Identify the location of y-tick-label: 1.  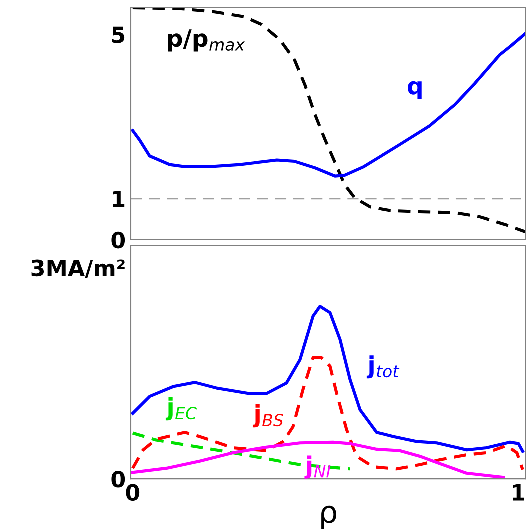
(119, 199).